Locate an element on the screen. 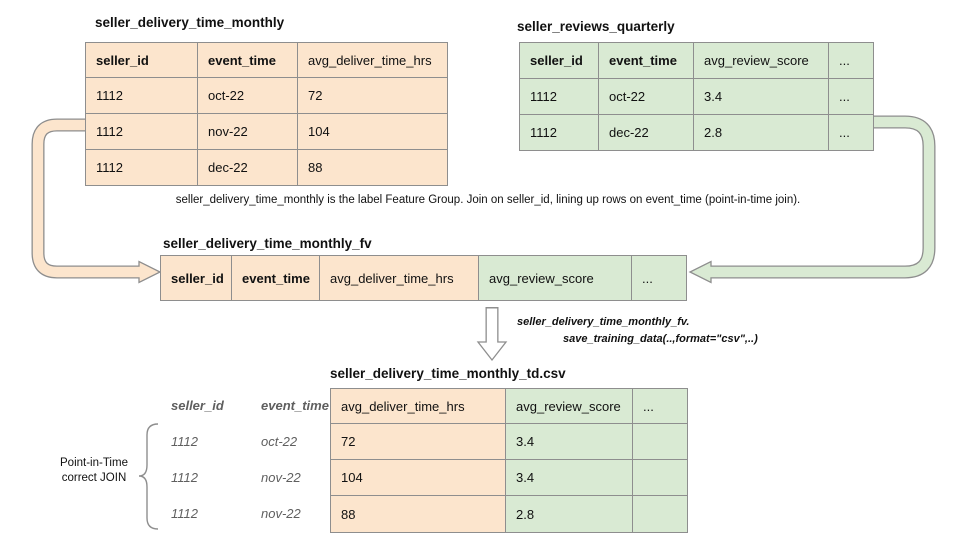  point-in-time-label-line2: correct JOIN is located at coordinates (94, 478).